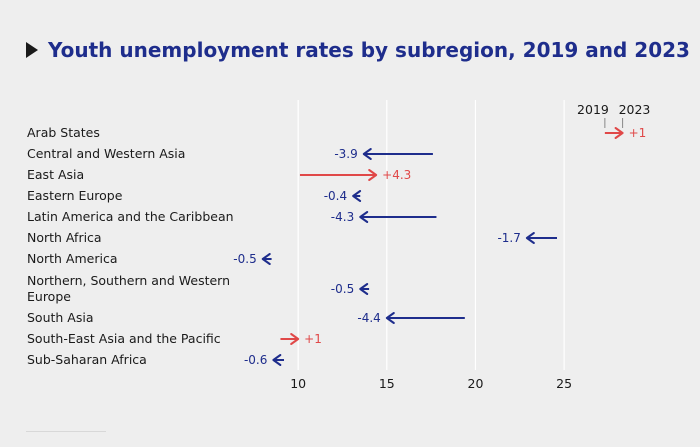 The image size is (700, 447). I want to click on category-label: Latin America and the Caribbean, so click(130, 216).